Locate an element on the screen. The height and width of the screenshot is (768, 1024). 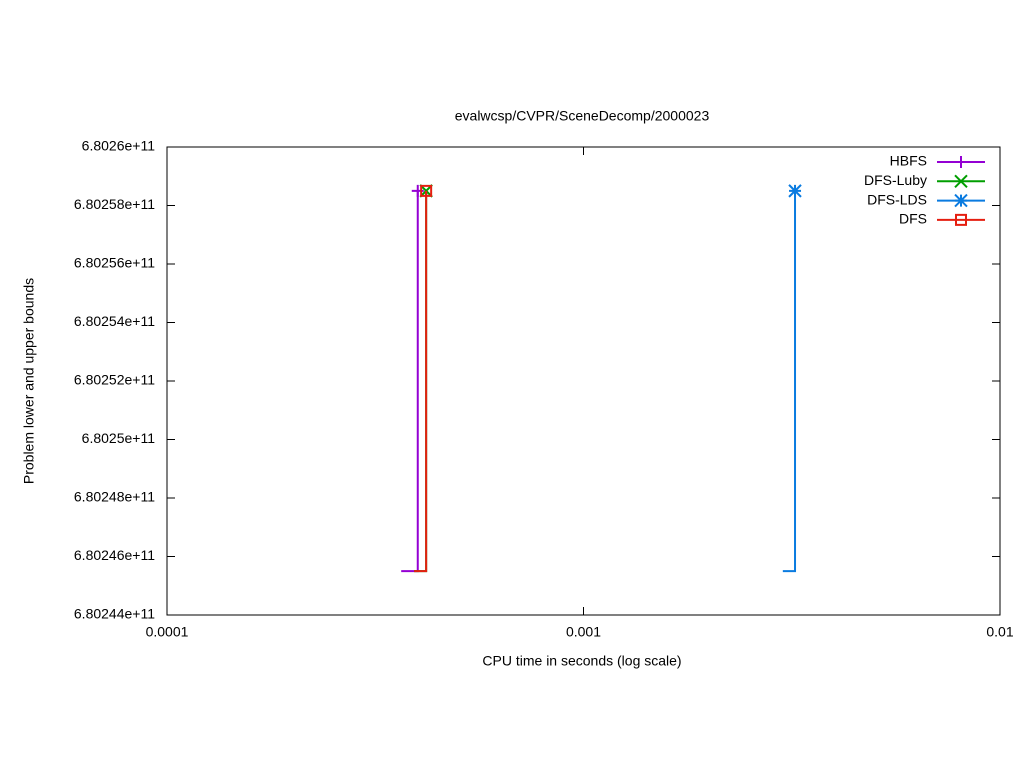
y-axis-label: Problem lower and upper bounds is located at coordinates (29, 381).